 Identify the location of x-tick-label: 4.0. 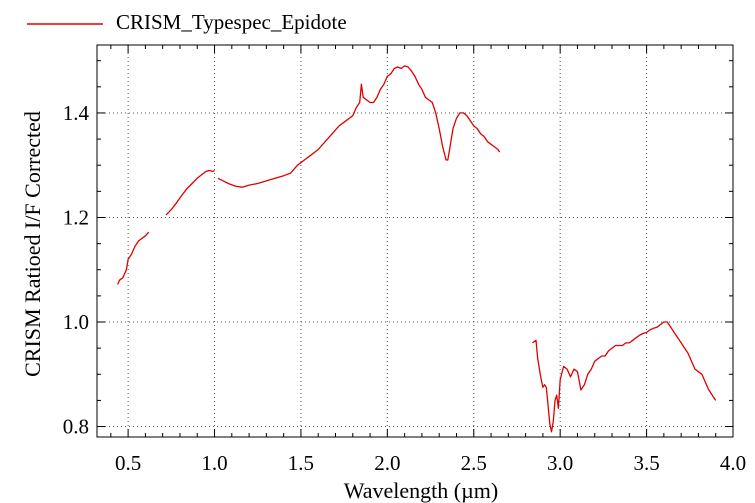
(733, 463).